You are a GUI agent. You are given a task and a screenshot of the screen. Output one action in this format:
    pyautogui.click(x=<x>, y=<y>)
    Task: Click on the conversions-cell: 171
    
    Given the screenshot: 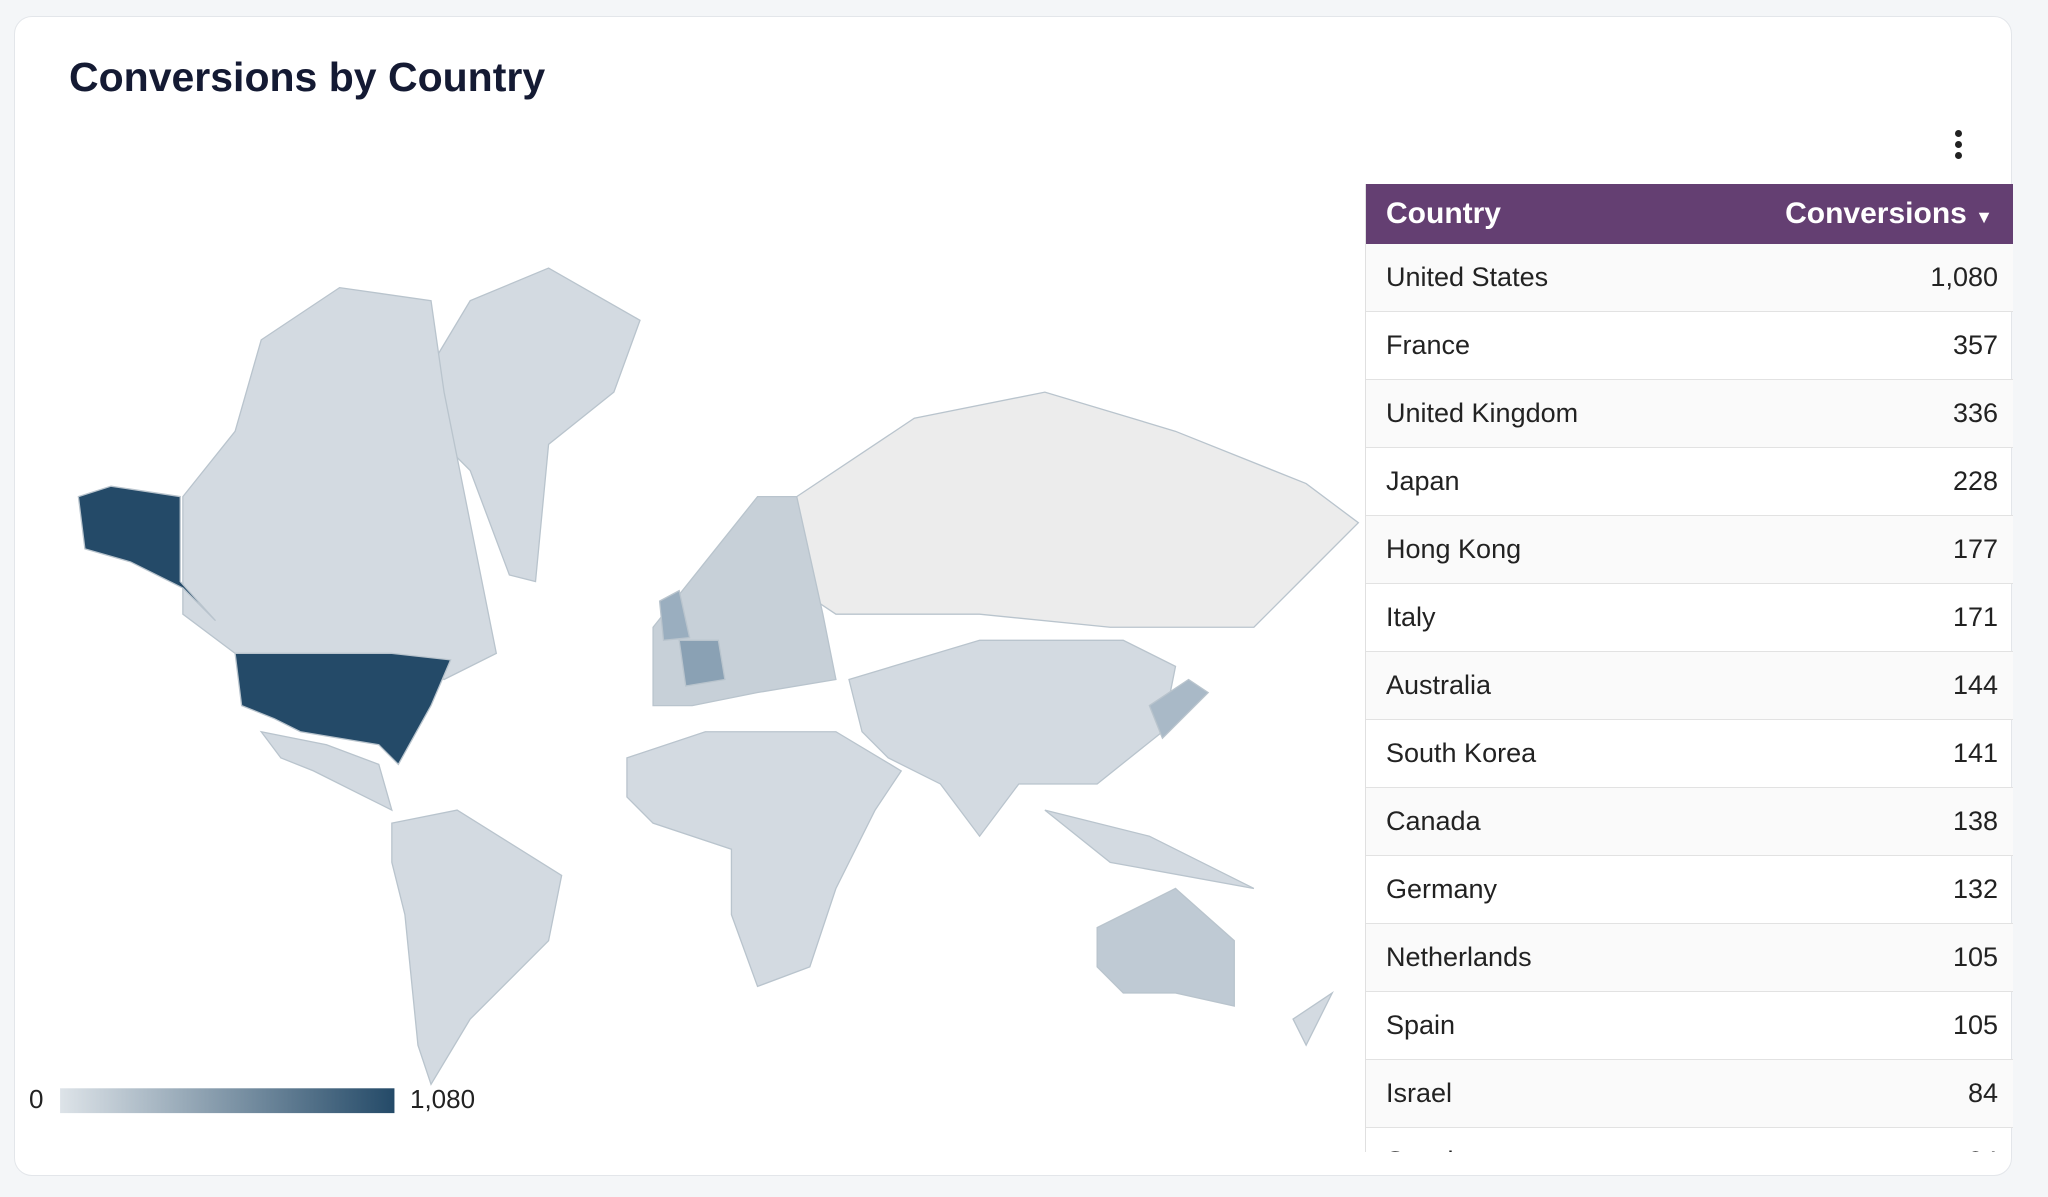 What is the action you would take?
    pyautogui.click(x=1975, y=617)
    